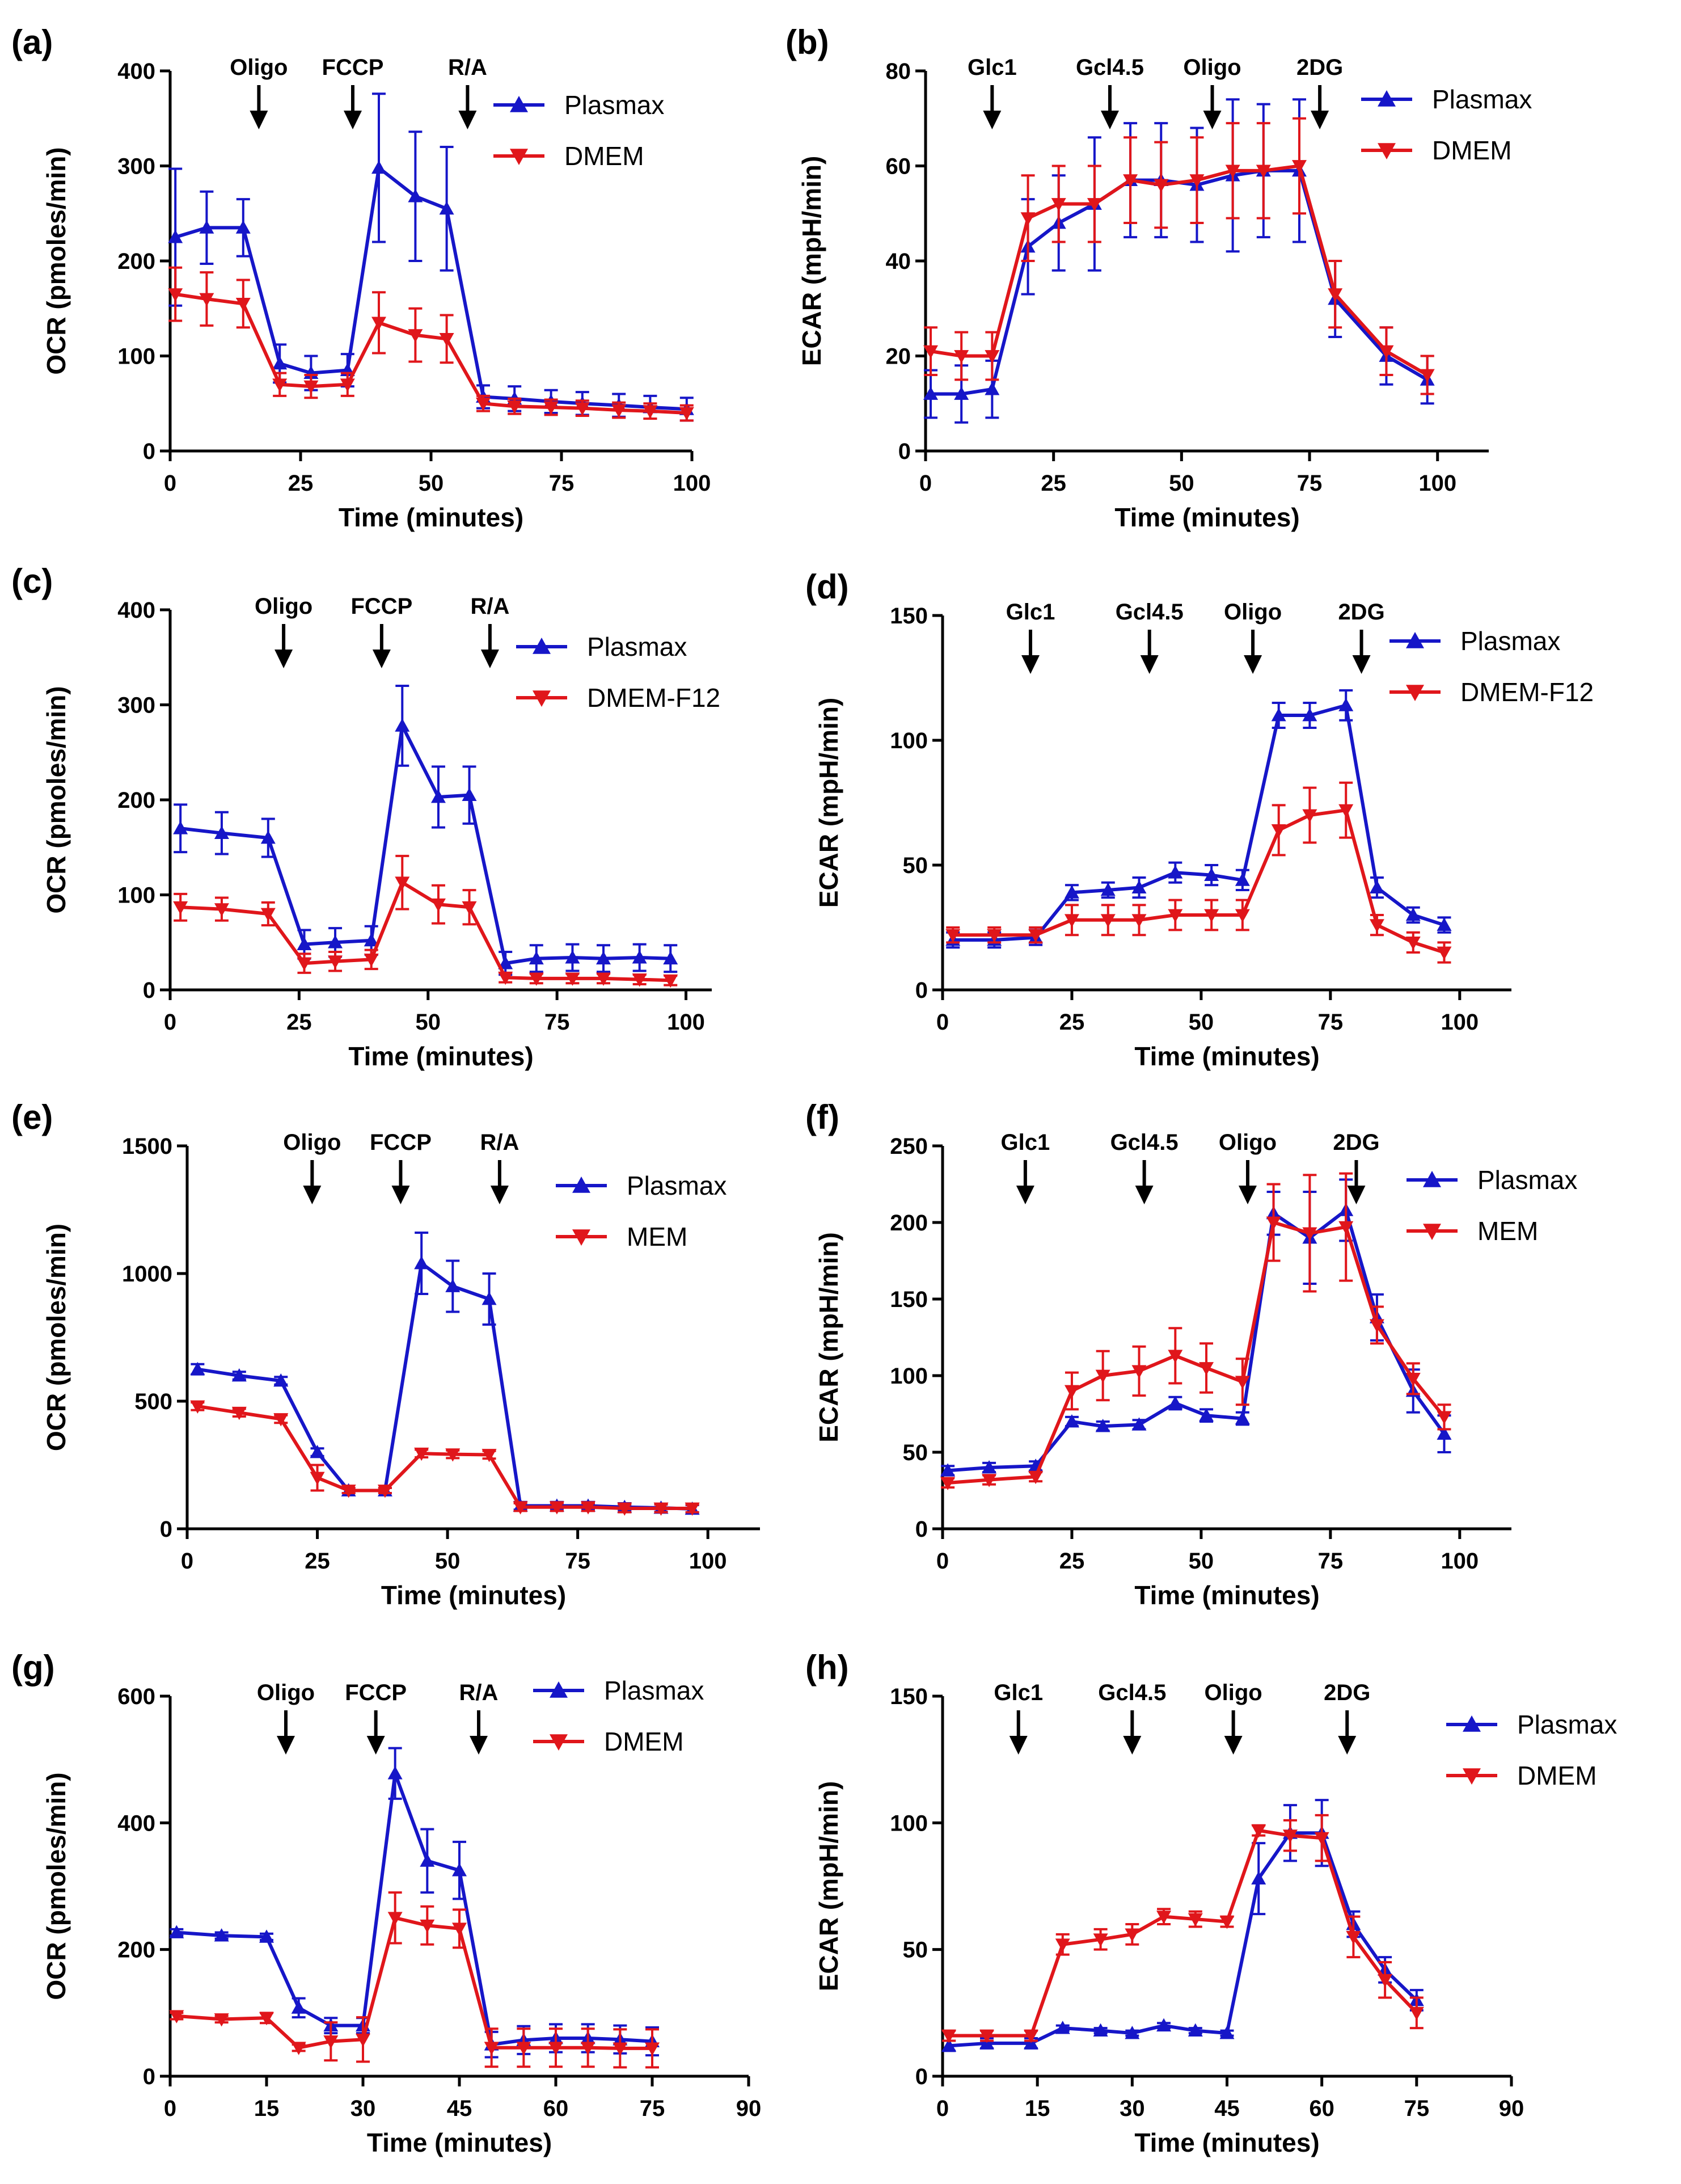 This screenshot has height=2184, width=1681. Describe the element at coordinates (136, 800) in the screenshot. I see `y-tick-label: 200` at that location.